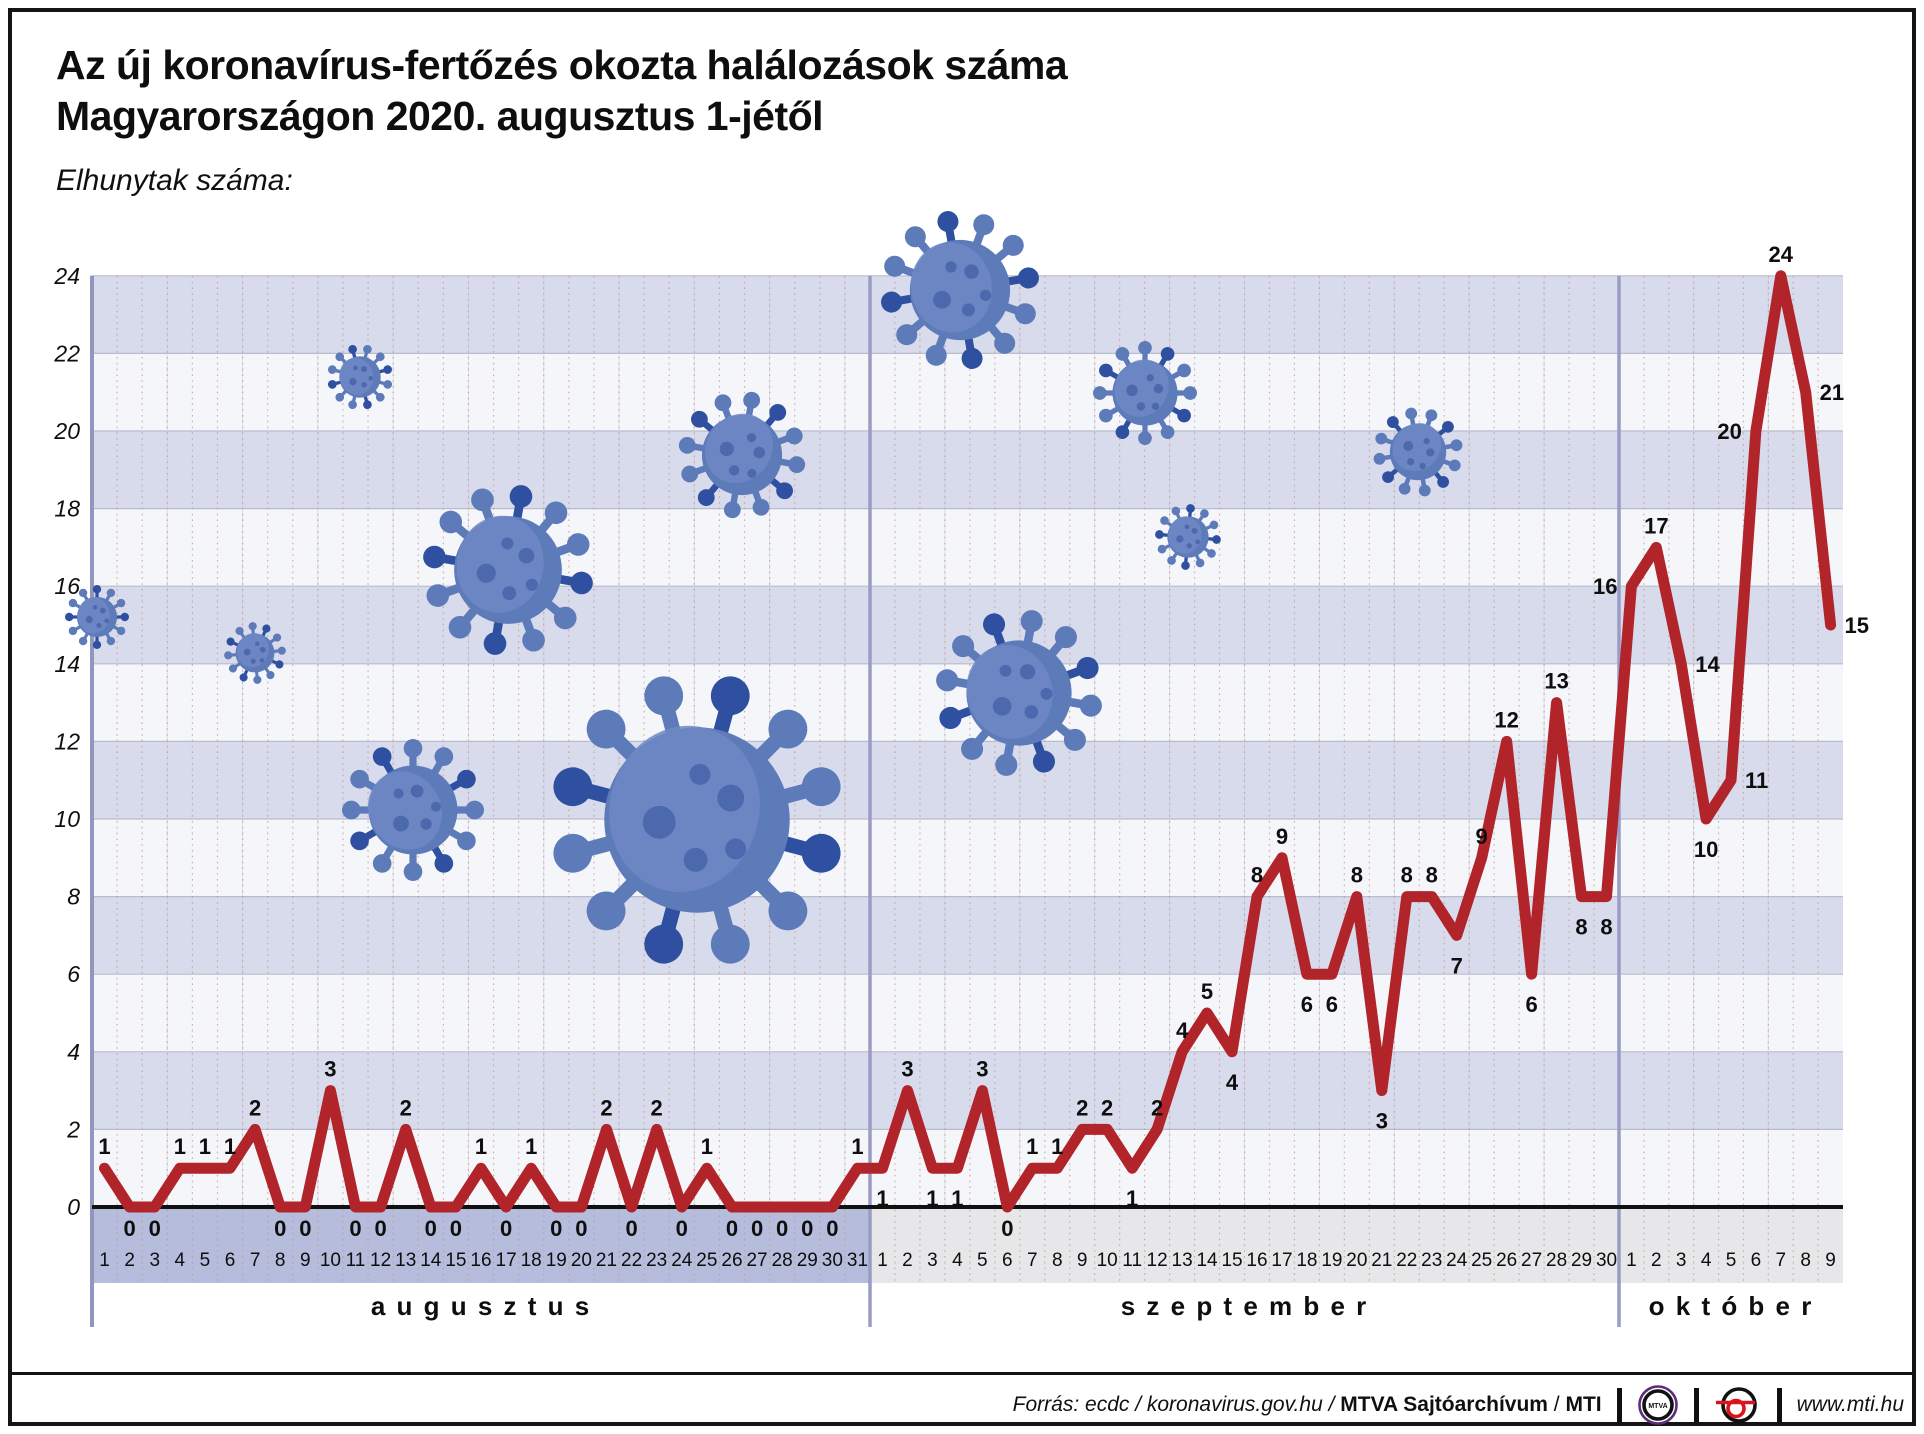 Image resolution: width=1924 pixels, height=1434 pixels. I want to click on day-label: 10, so click(1107, 1260).